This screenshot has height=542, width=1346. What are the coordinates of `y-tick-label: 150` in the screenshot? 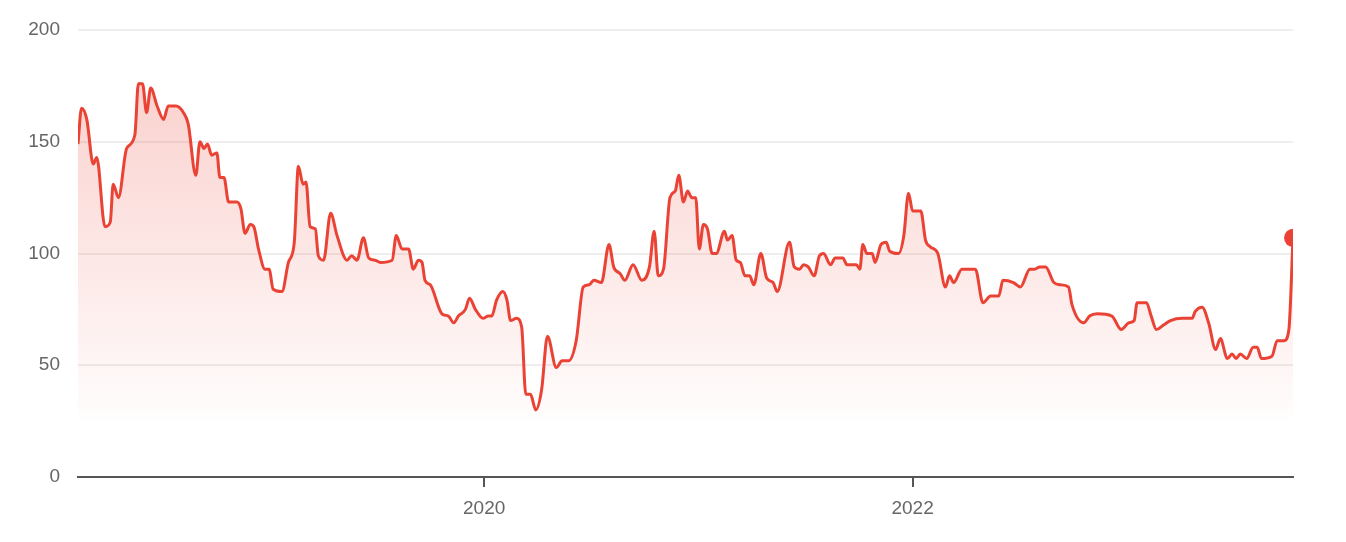 It's located at (44, 140).